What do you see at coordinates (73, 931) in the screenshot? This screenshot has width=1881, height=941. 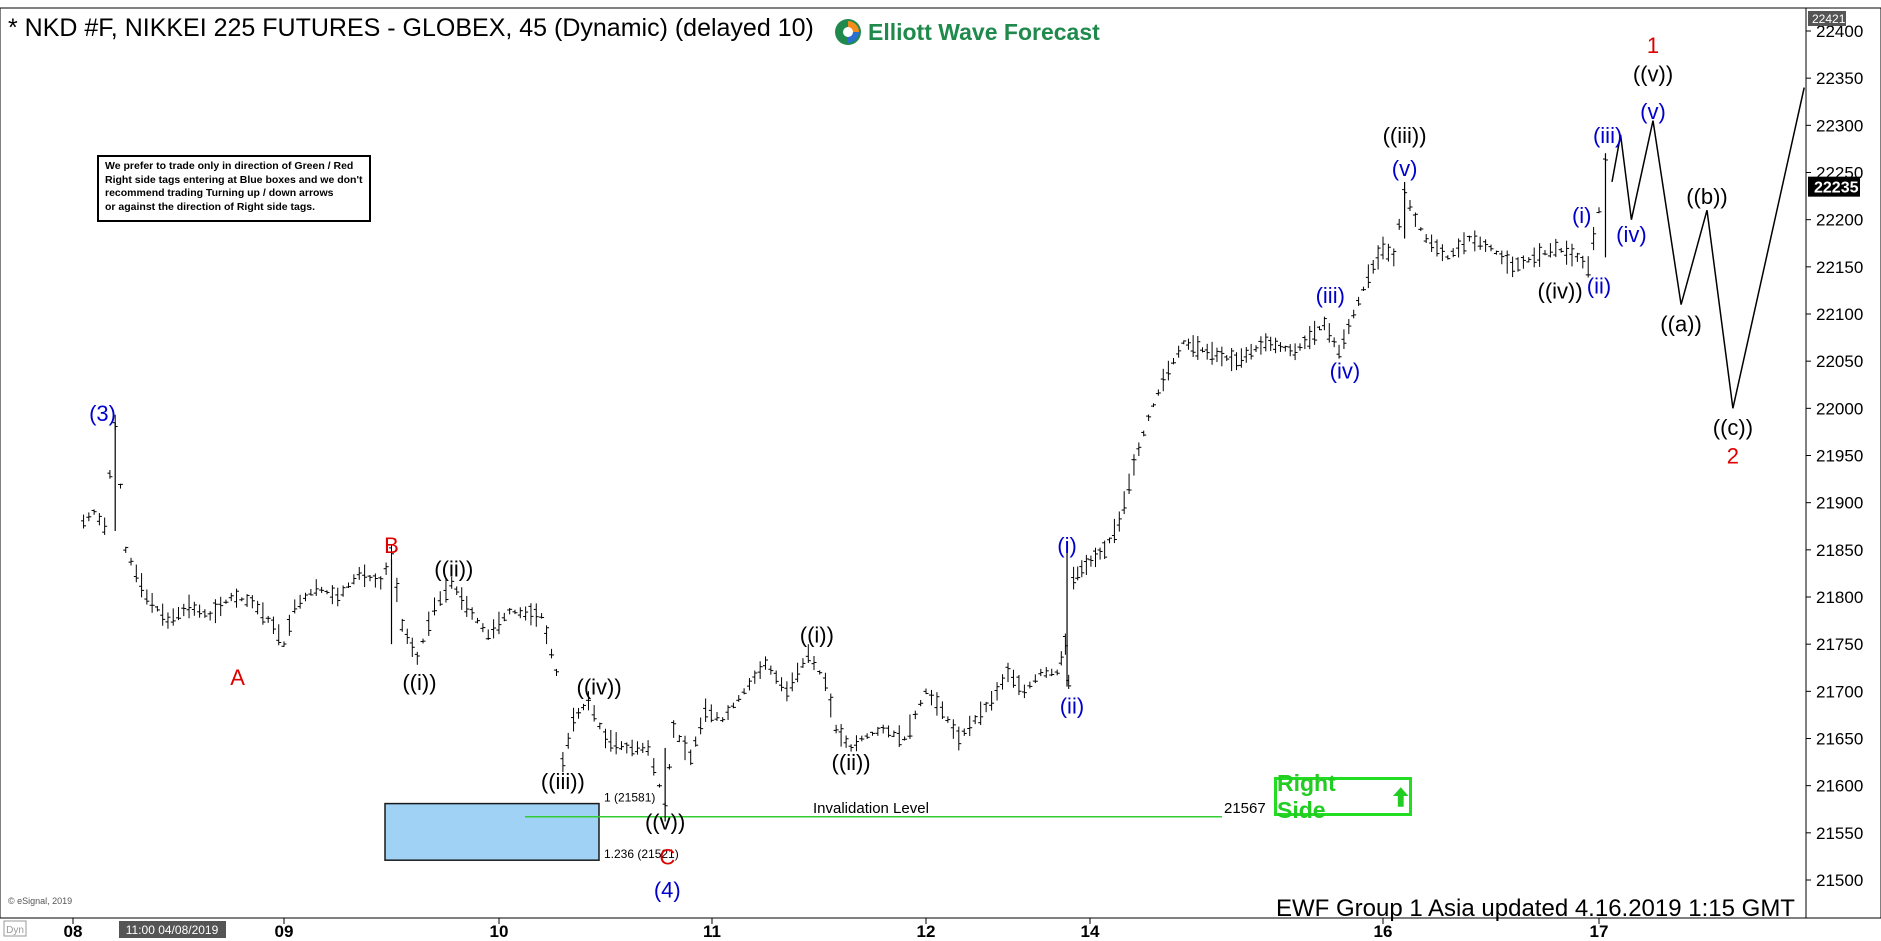 I see `time-tick-label: 08` at bounding box center [73, 931].